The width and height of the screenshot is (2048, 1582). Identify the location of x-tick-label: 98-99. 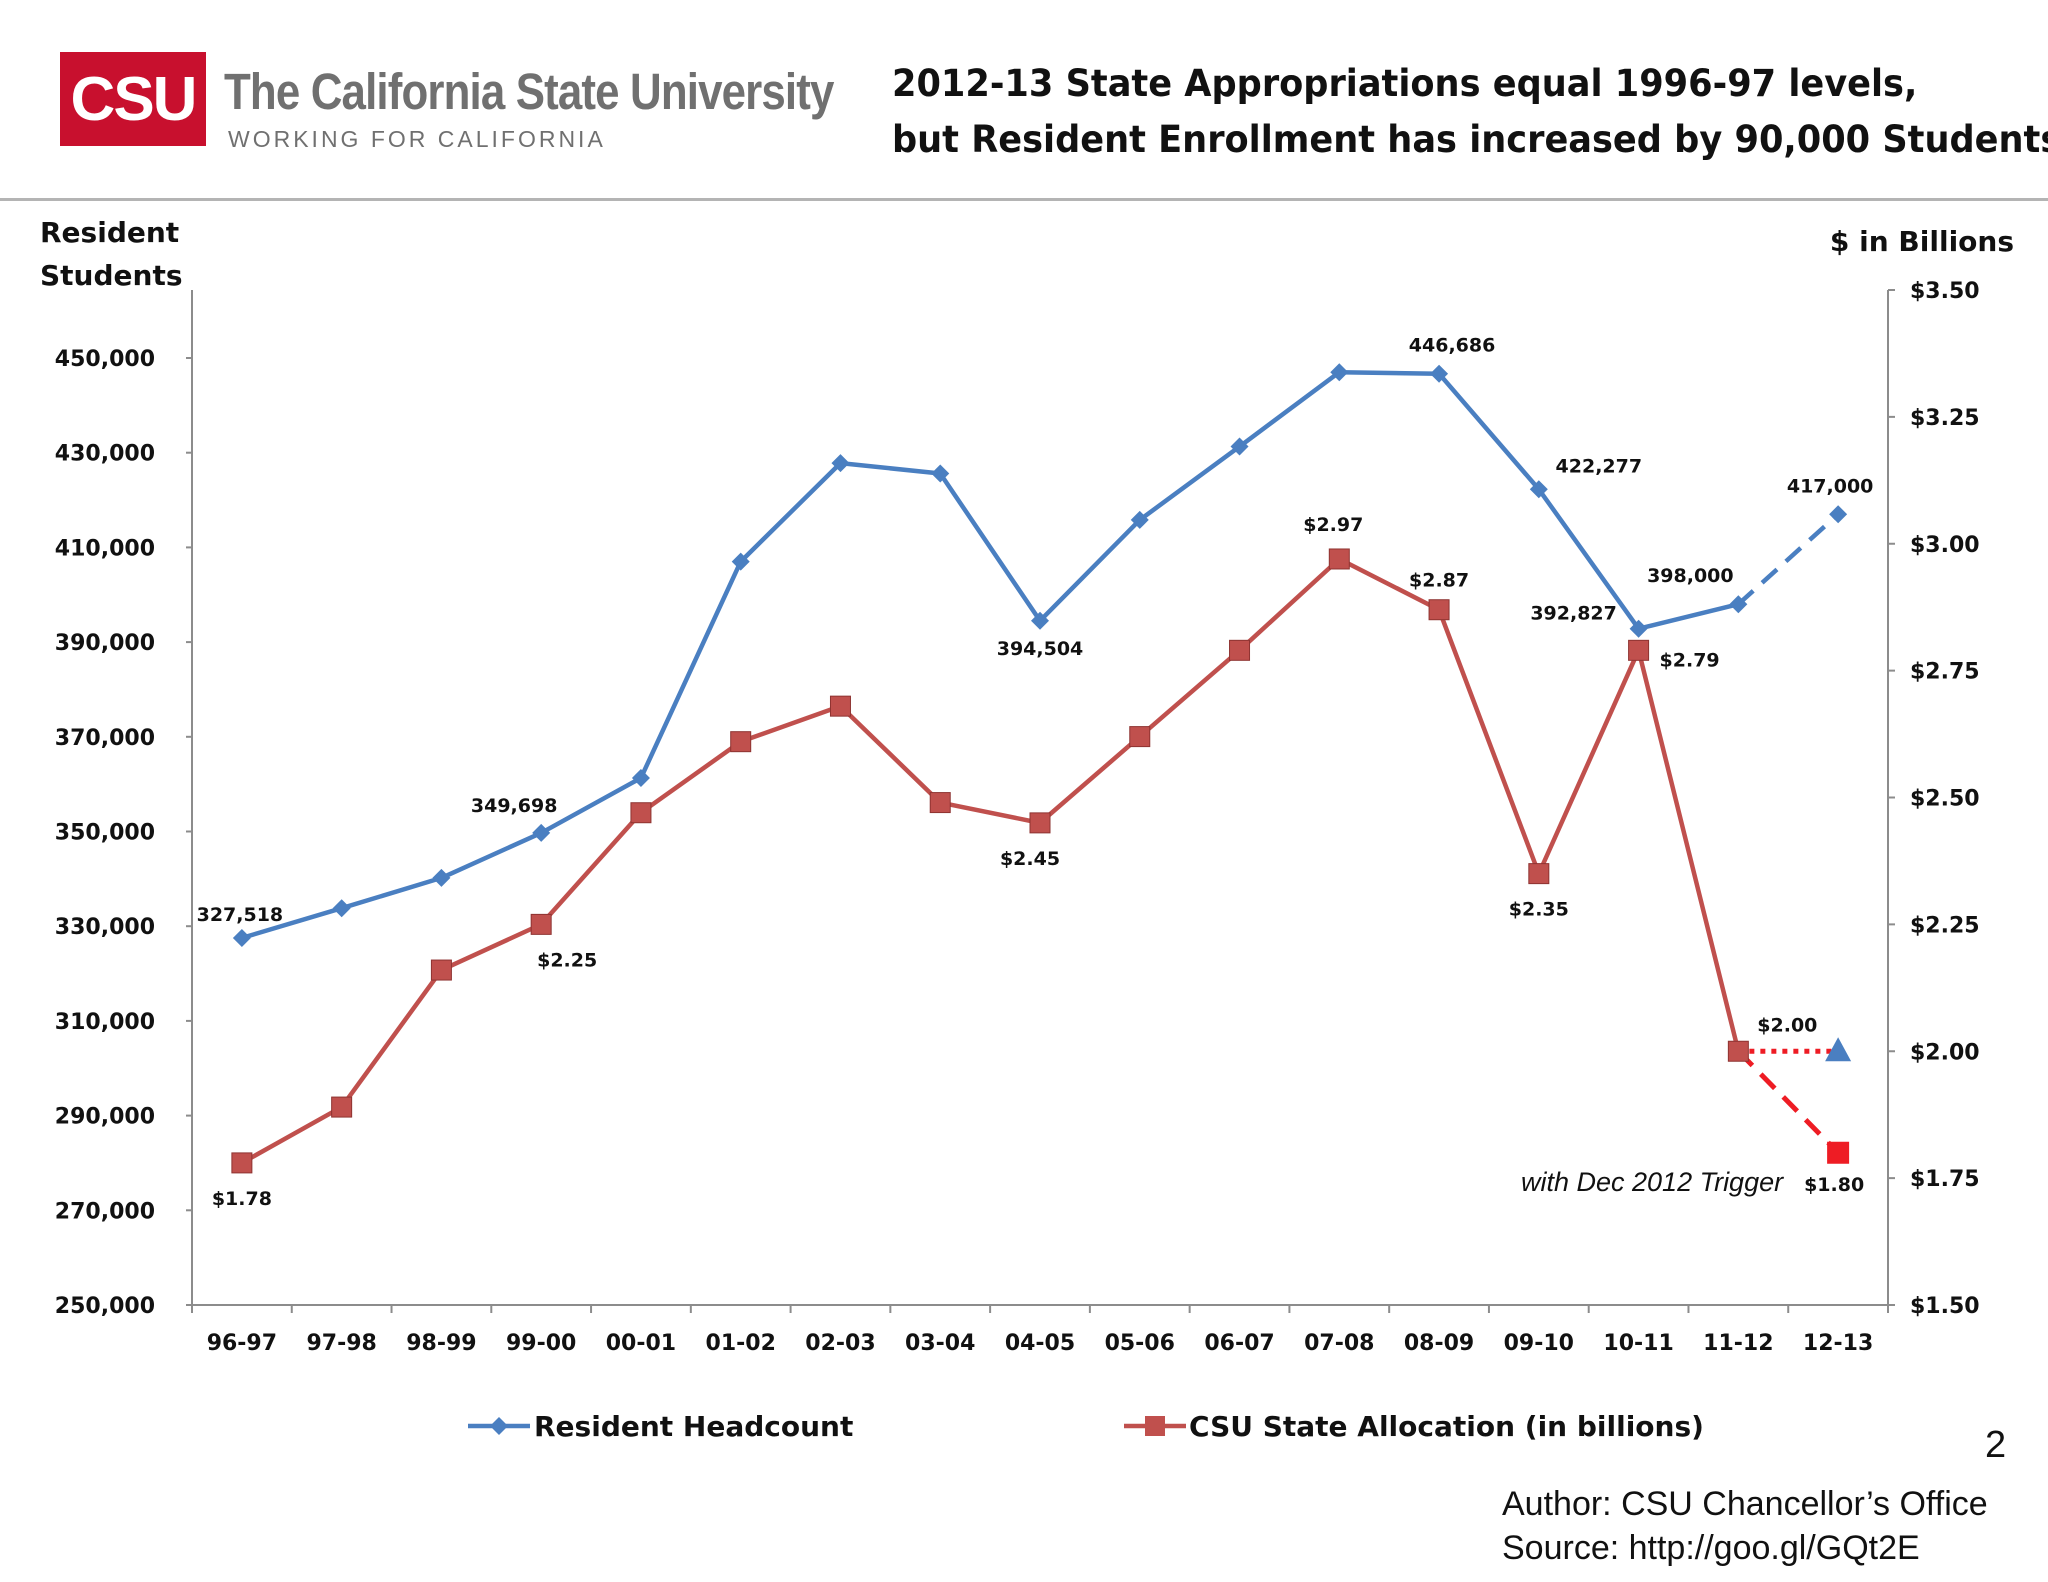
(441, 1343).